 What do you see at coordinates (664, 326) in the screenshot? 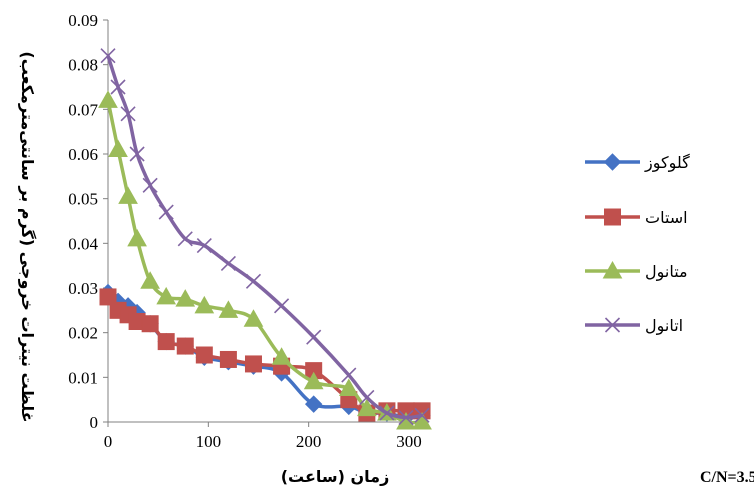
I see `legend-label: اتانول` at bounding box center [664, 326].